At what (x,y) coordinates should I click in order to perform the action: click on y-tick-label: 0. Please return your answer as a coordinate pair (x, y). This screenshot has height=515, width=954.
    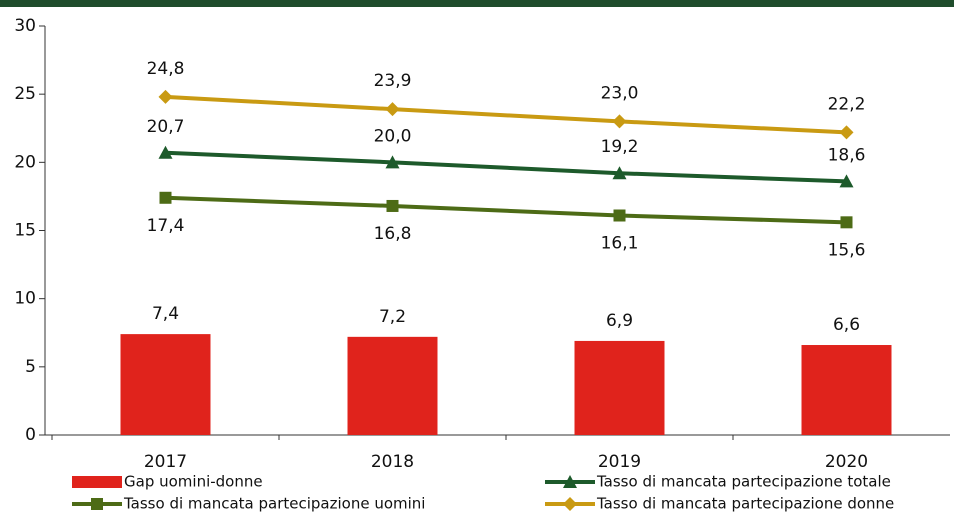
    Looking at the image, I should click on (30, 435).